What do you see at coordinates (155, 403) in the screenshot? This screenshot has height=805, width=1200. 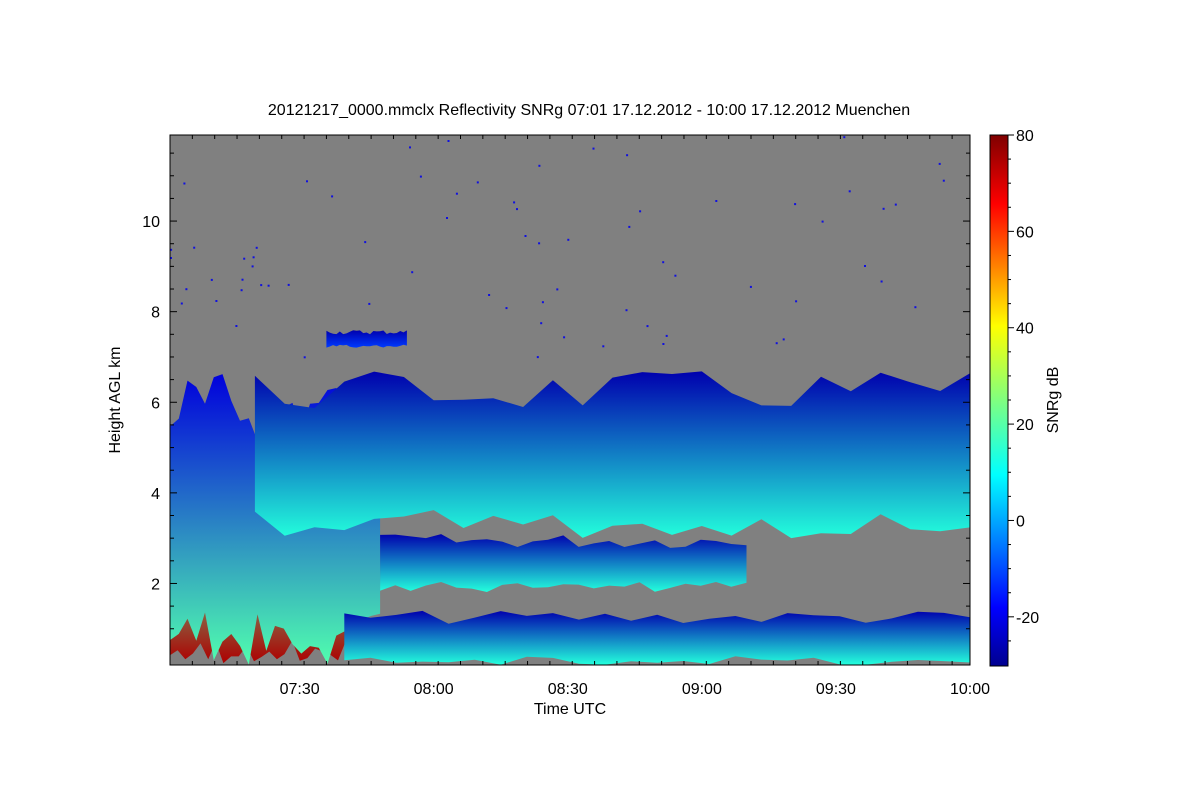 I see `y-tick-label: 6` at bounding box center [155, 403].